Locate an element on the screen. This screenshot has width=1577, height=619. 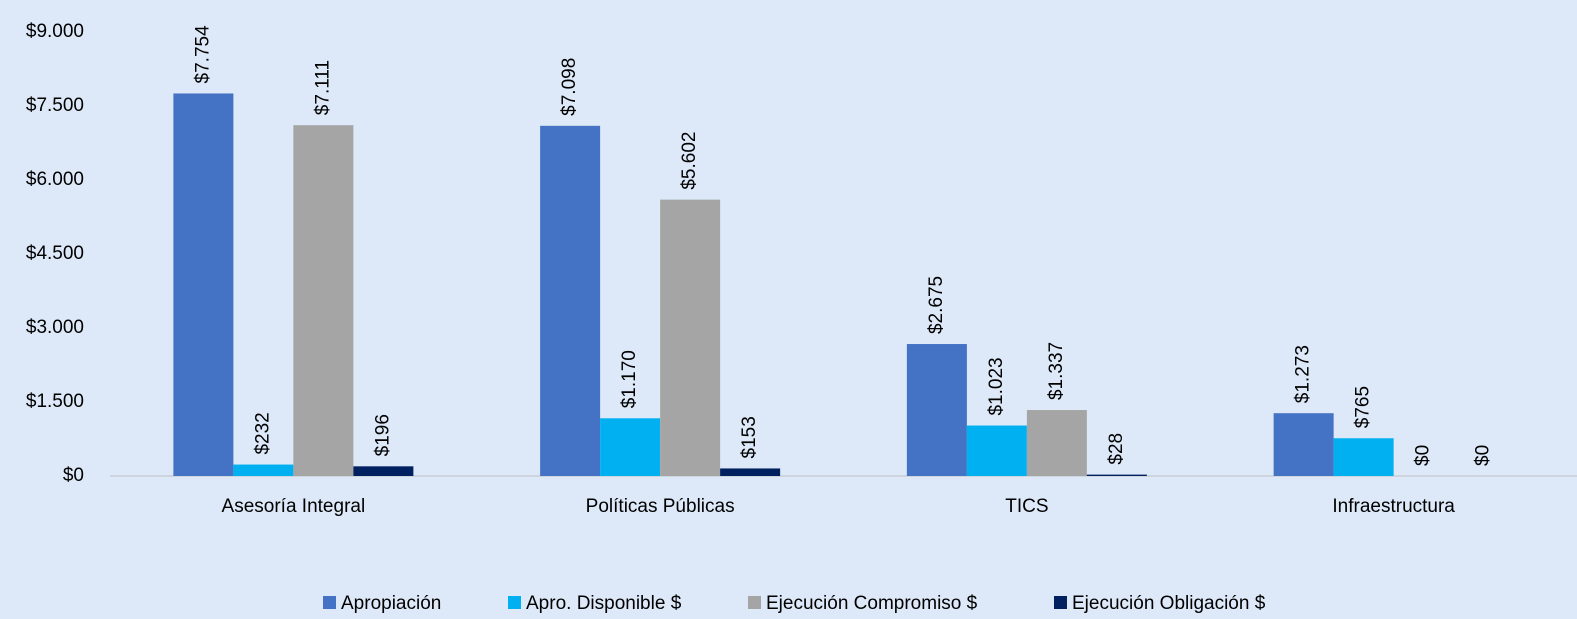
legend-label: Apropiación is located at coordinates (391, 603).